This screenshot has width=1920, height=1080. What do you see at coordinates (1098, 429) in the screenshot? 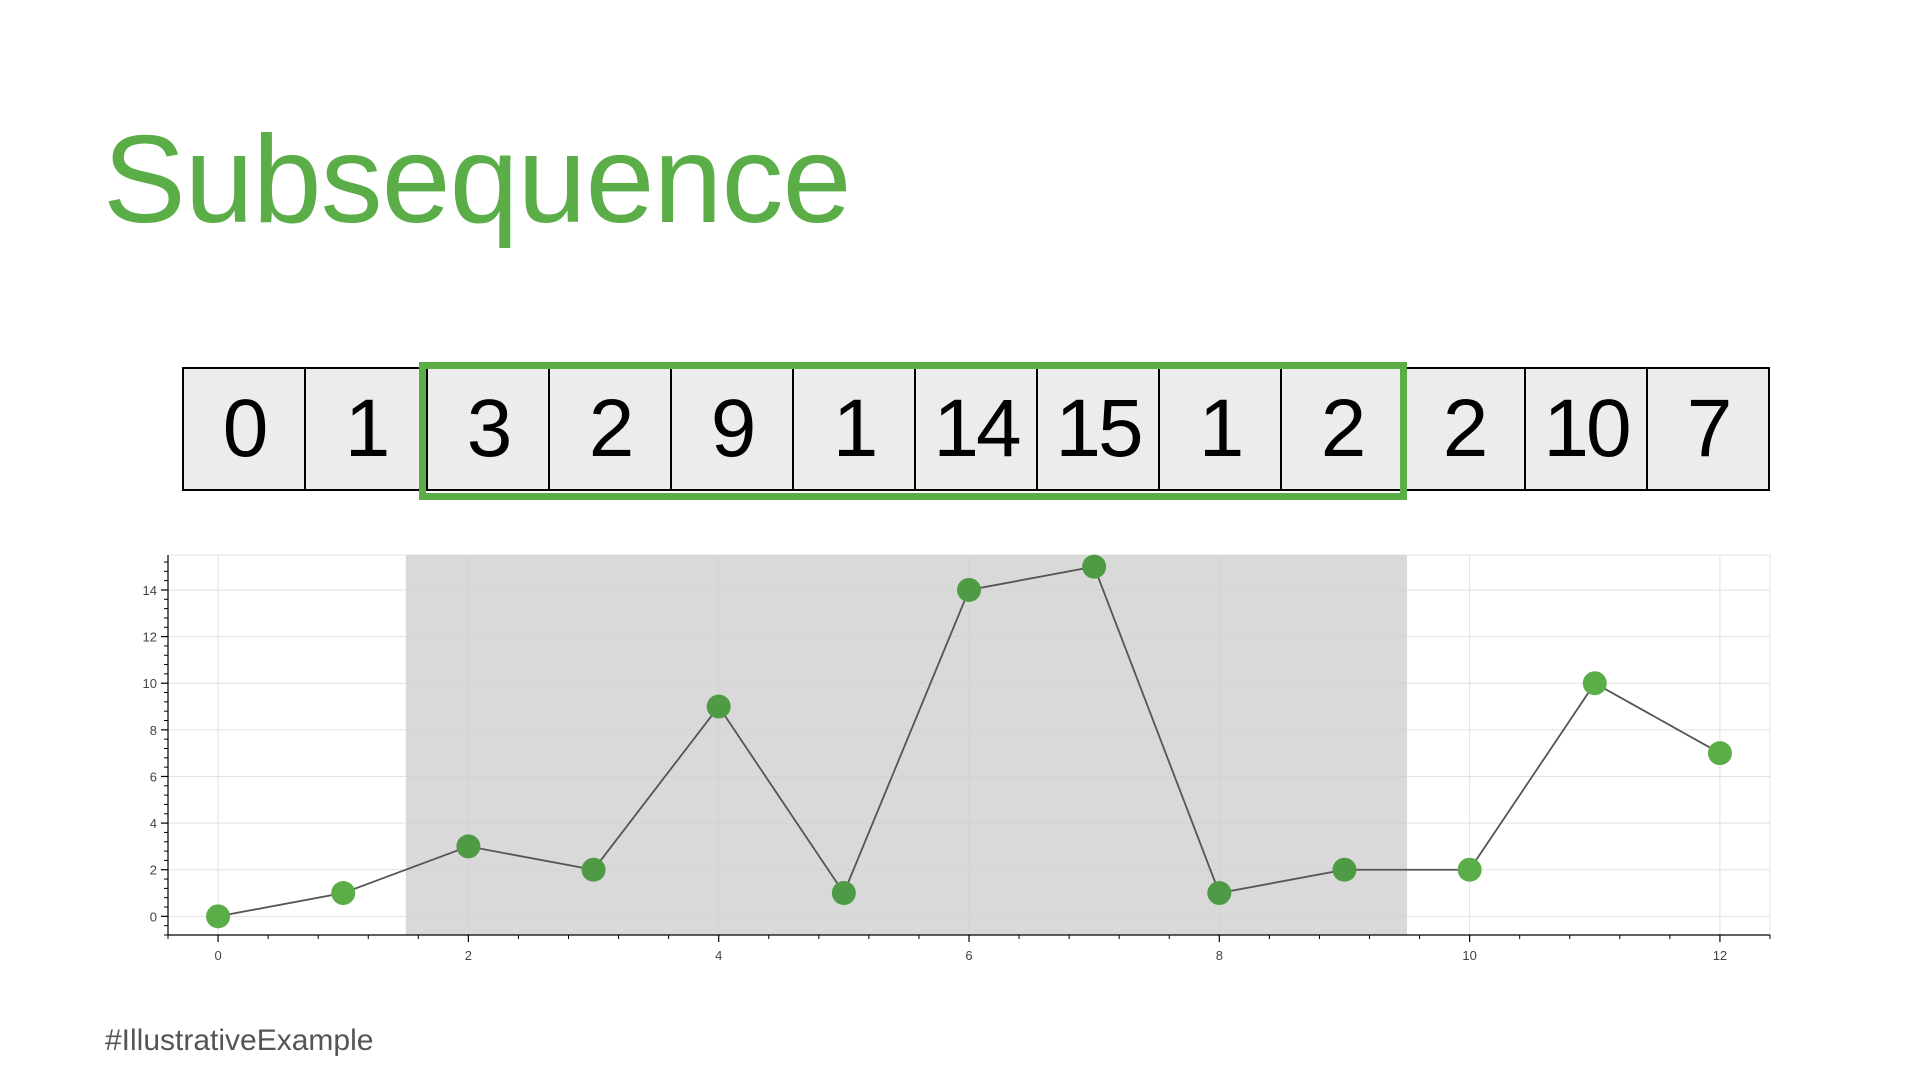
I see `sequence-cell: 15` at bounding box center [1098, 429].